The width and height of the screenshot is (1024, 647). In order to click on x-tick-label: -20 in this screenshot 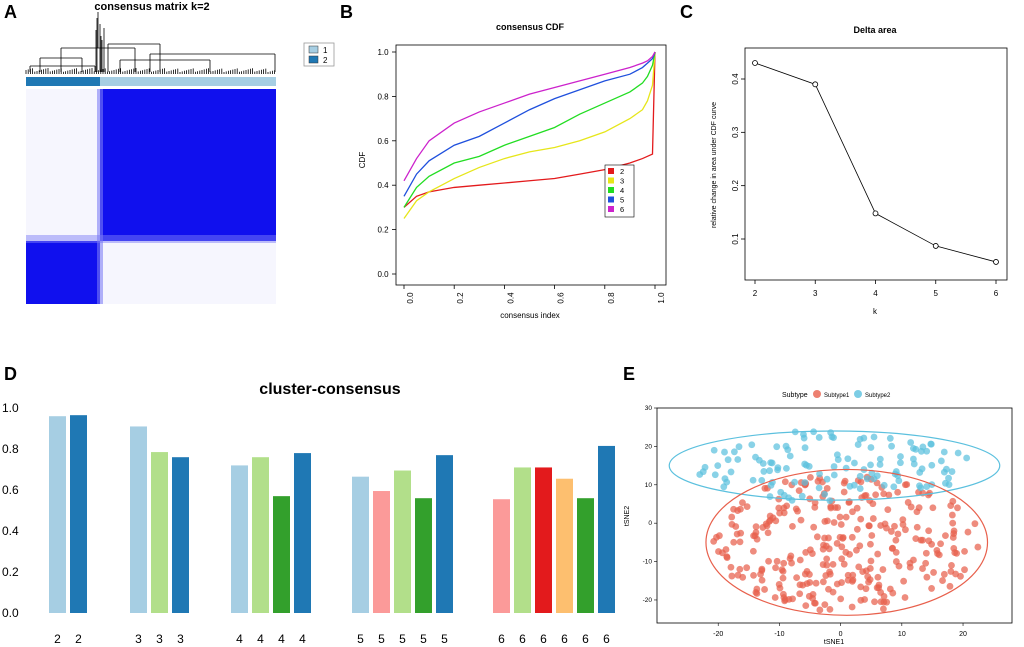, I will do `click(718, 634)`.